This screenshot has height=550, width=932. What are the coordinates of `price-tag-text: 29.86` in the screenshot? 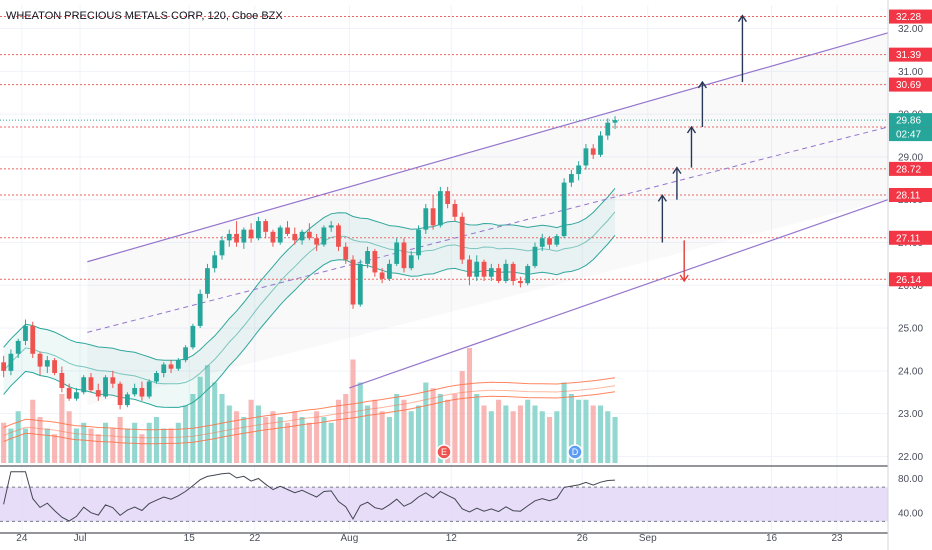 It's located at (908, 121).